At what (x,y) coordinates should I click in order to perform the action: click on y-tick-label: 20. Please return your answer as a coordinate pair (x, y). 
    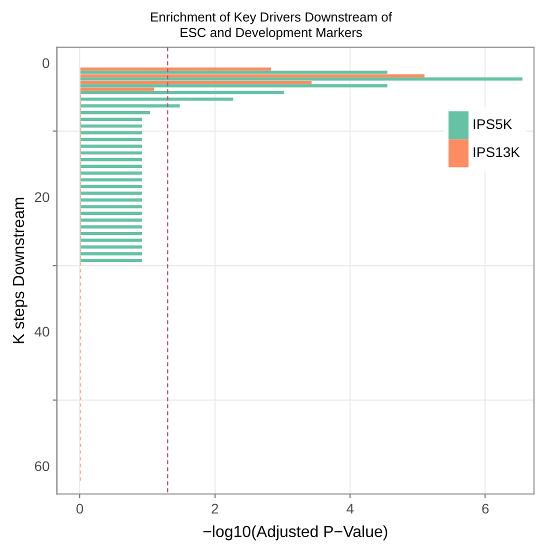
    Looking at the image, I should click on (42, 197).